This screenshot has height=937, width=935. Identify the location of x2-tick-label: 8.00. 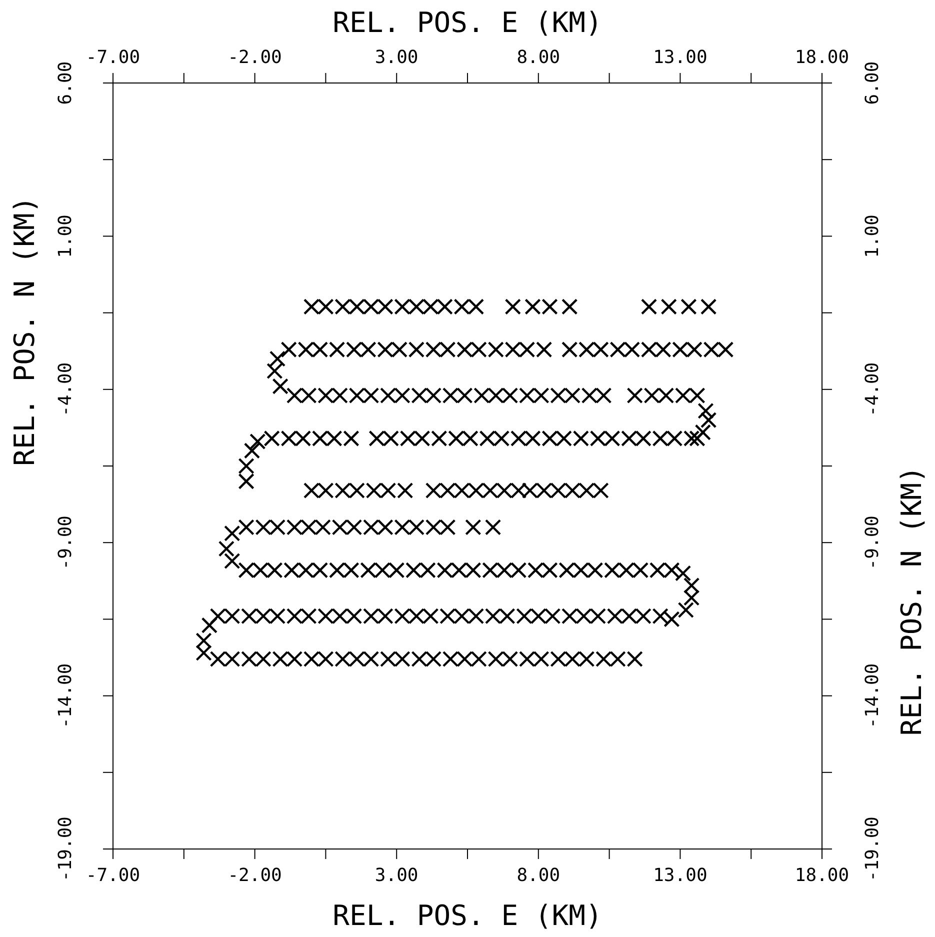
(538, 875).